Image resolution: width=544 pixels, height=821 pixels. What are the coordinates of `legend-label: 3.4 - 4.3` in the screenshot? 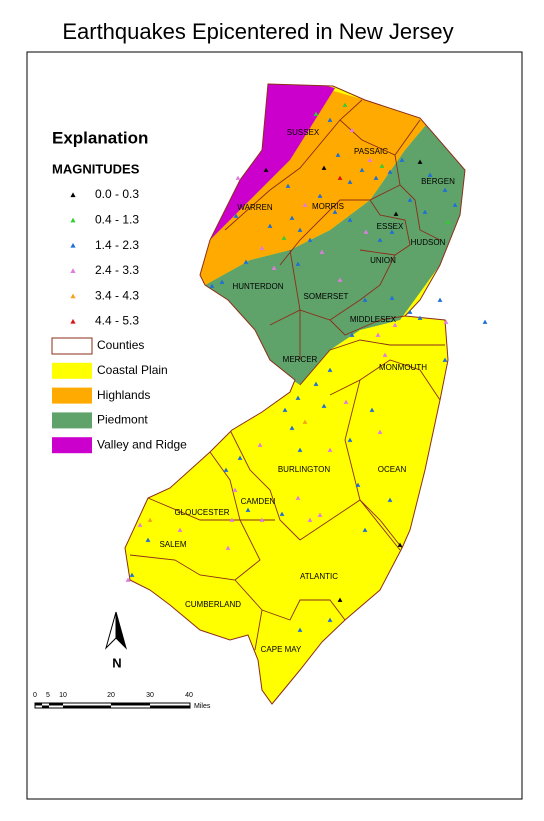 It's located at (117, 295).